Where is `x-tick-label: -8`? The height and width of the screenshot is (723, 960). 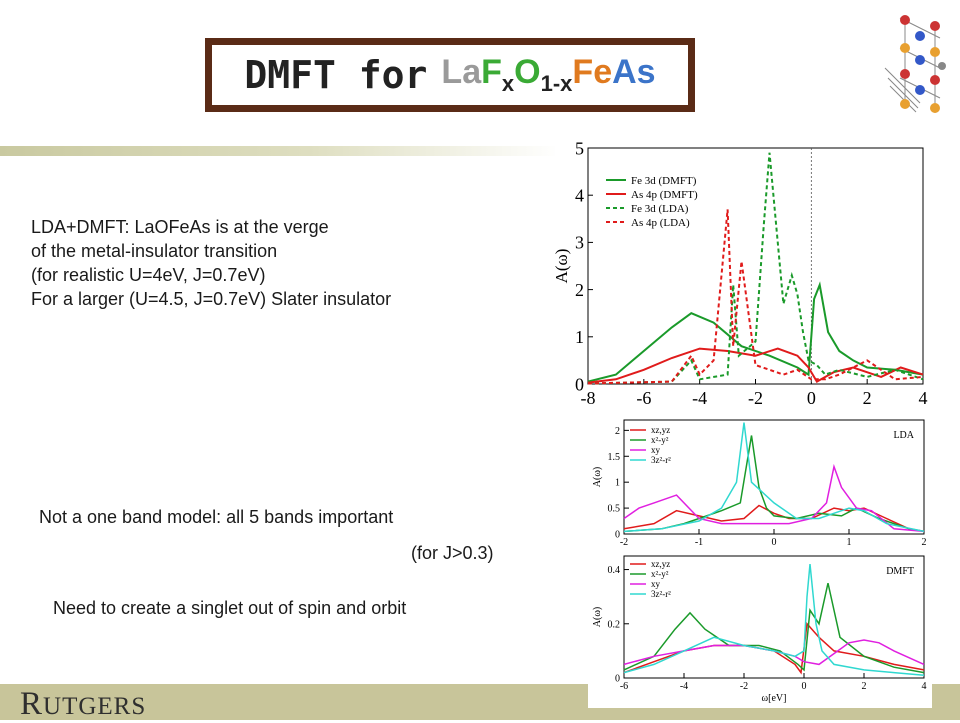
x-tick-label: -8 is located at coordinates (588, 398).